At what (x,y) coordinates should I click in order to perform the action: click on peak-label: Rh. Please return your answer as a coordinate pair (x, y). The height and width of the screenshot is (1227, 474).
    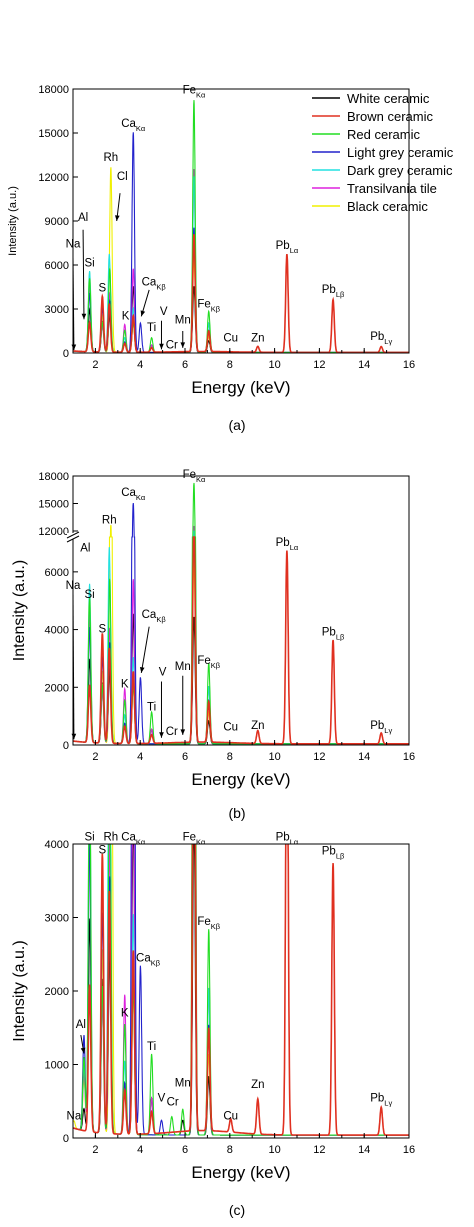
    Looking at the image, I should click on (109, 521).